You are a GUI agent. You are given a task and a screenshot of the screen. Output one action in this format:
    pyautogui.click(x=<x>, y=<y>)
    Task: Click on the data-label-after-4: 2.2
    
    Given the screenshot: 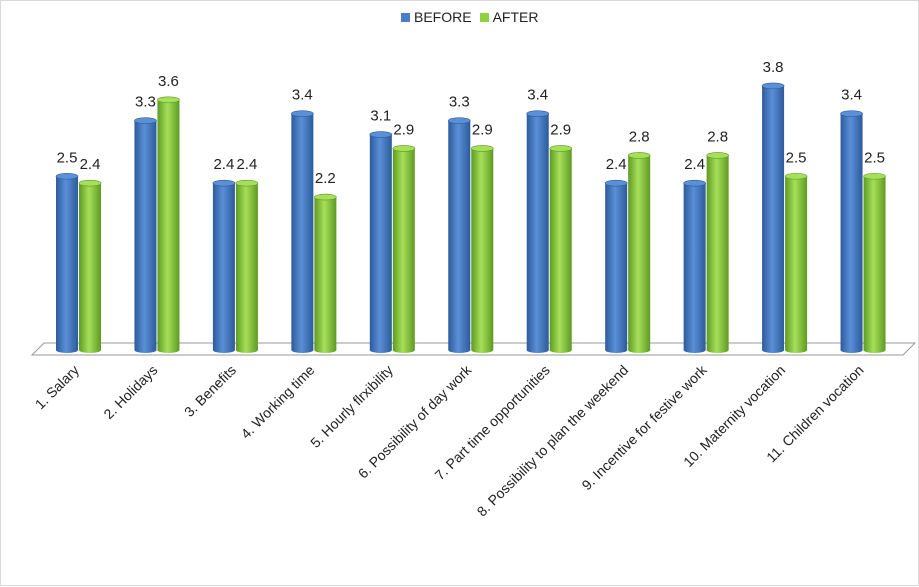 What is the action you would take?
    pyautogui.click(x=325, y=178)
    